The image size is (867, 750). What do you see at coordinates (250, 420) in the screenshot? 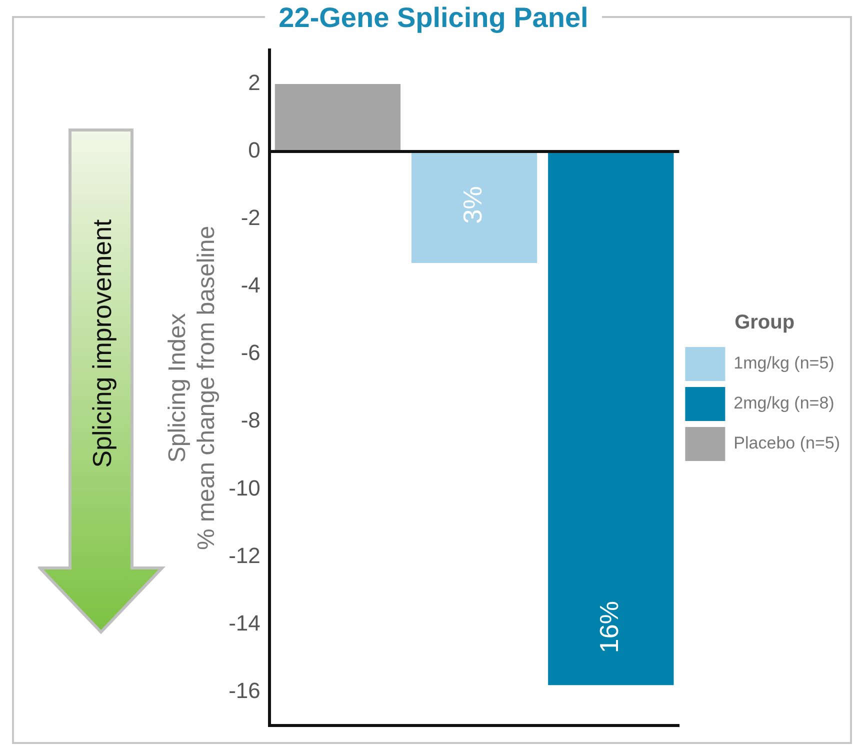
I see `y-tick-label: -8` at bounding box center [250, 420].